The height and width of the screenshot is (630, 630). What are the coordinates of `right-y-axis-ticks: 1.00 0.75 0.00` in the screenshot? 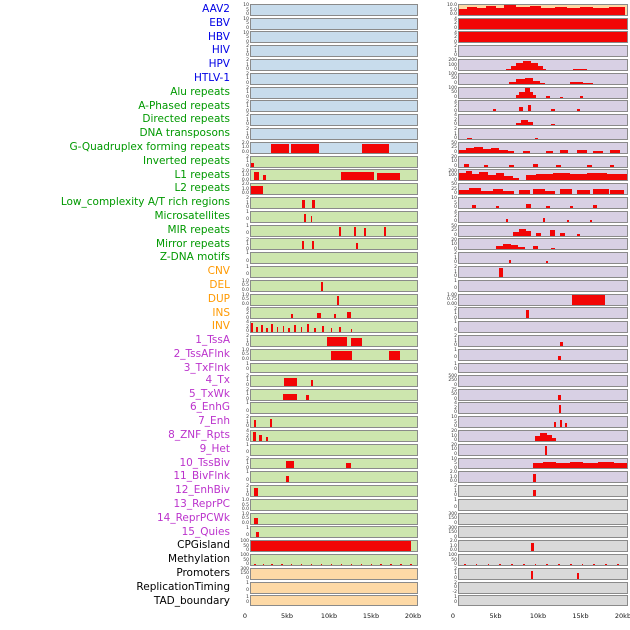 It's located at (451, 300).